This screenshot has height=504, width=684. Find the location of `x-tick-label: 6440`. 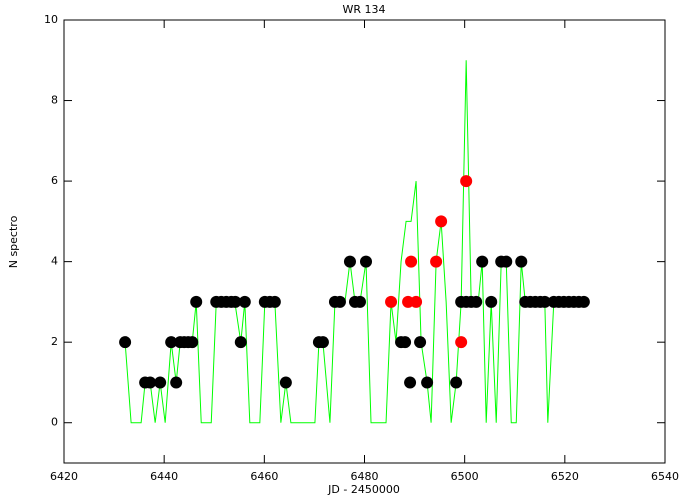

x-tick-label: 6440 is located at coordinates (164, 476).